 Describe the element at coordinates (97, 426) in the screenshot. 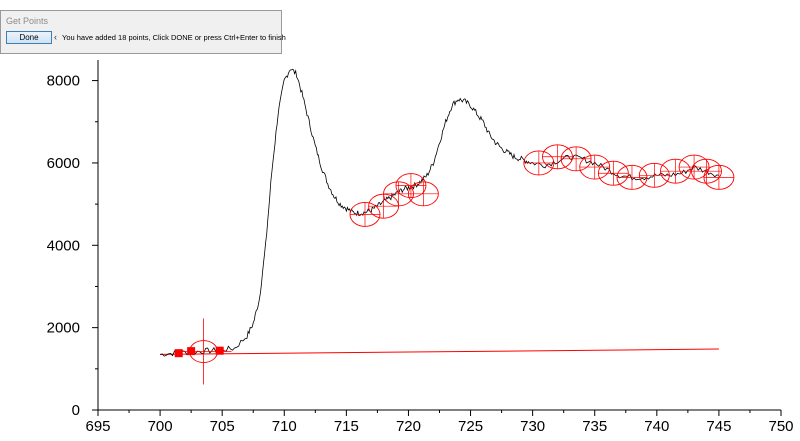

I see `x-tick-label: 695` at that location.